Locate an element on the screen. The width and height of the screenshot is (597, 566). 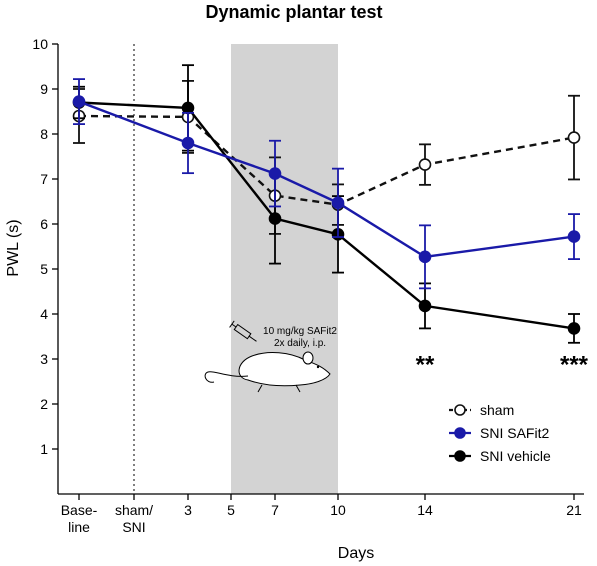
x-tick-label: 3 is located at coordinates (188, 510).